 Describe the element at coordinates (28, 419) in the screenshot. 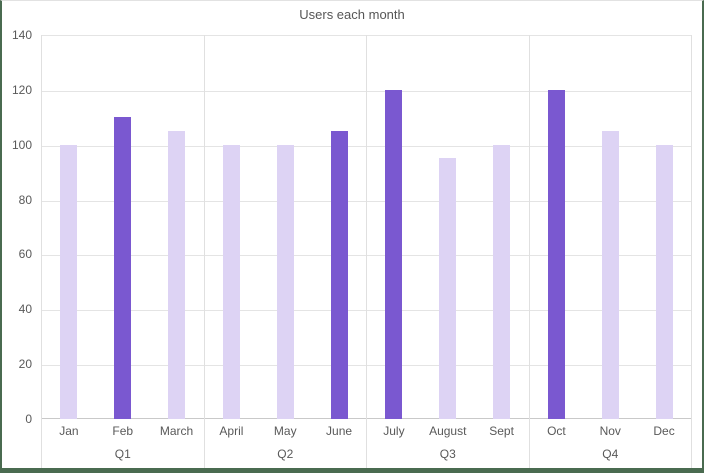

I see `y-axis-tick-label: 0` at that location.